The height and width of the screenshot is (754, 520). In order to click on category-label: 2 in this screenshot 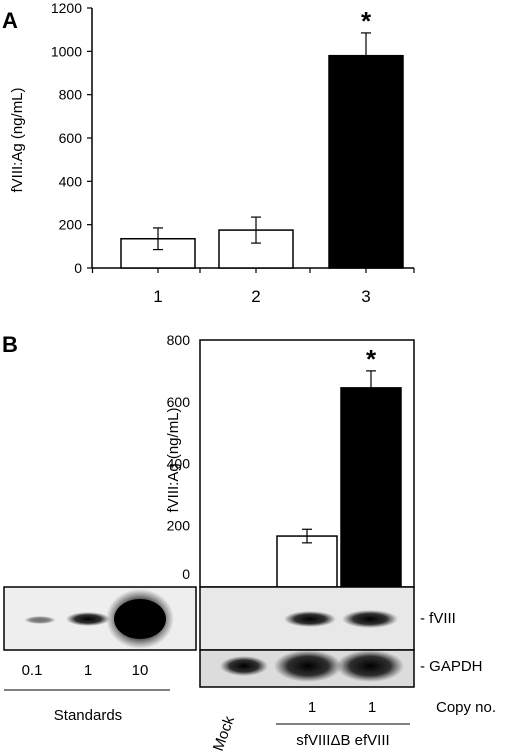, I will do `click(255, 296)`.